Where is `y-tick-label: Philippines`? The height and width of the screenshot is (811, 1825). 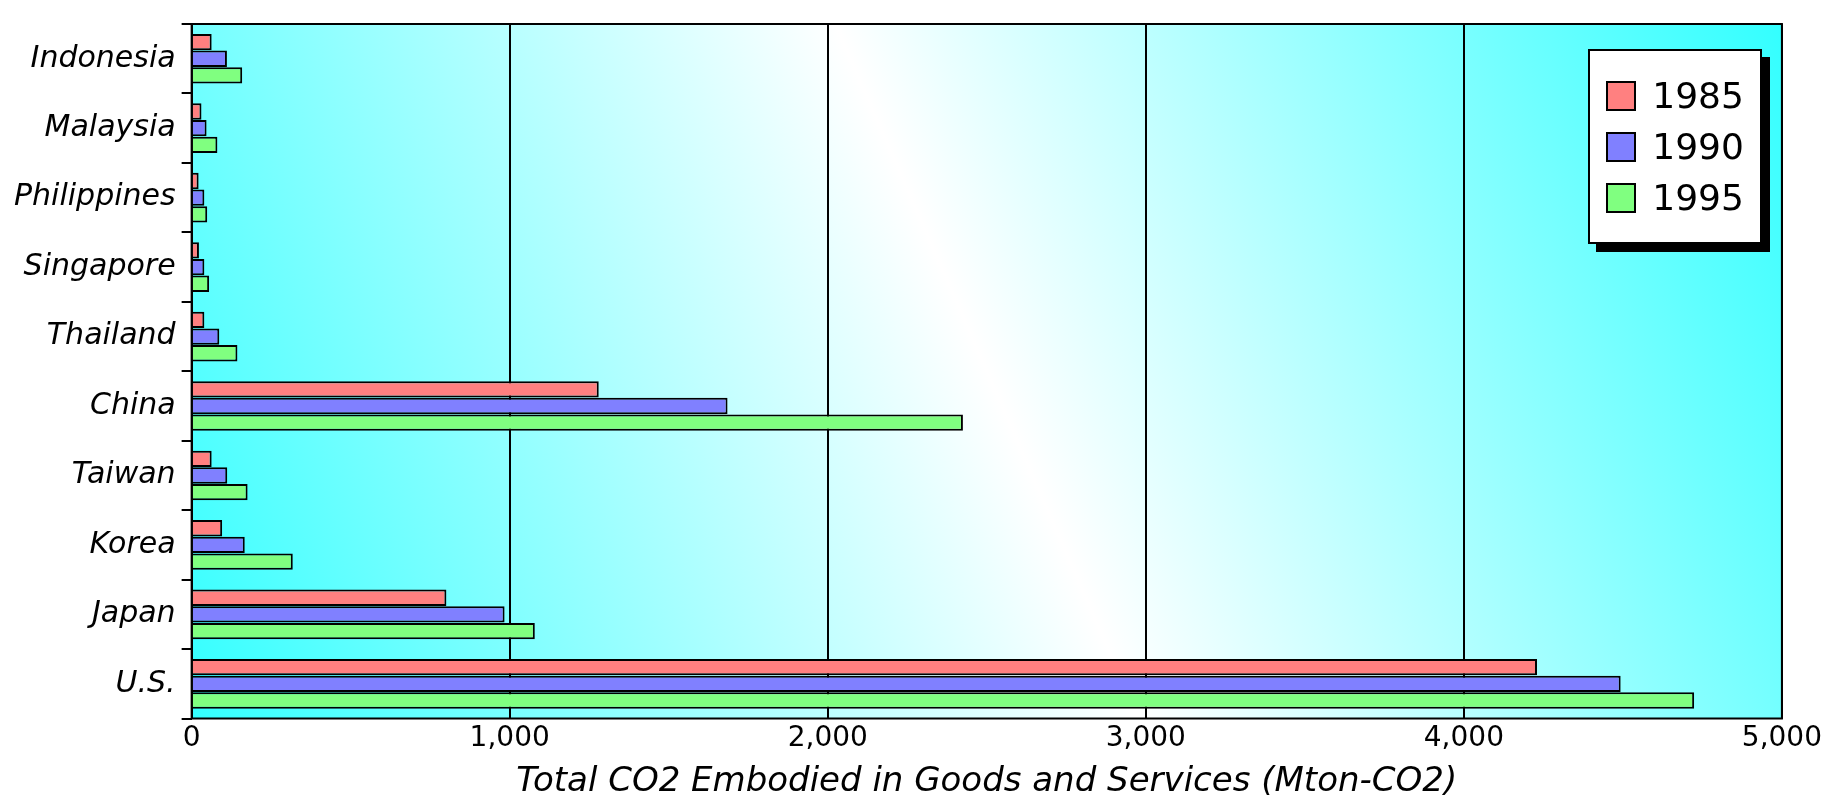 y-tick-label: Philippines is located at coordinates (94, 195).